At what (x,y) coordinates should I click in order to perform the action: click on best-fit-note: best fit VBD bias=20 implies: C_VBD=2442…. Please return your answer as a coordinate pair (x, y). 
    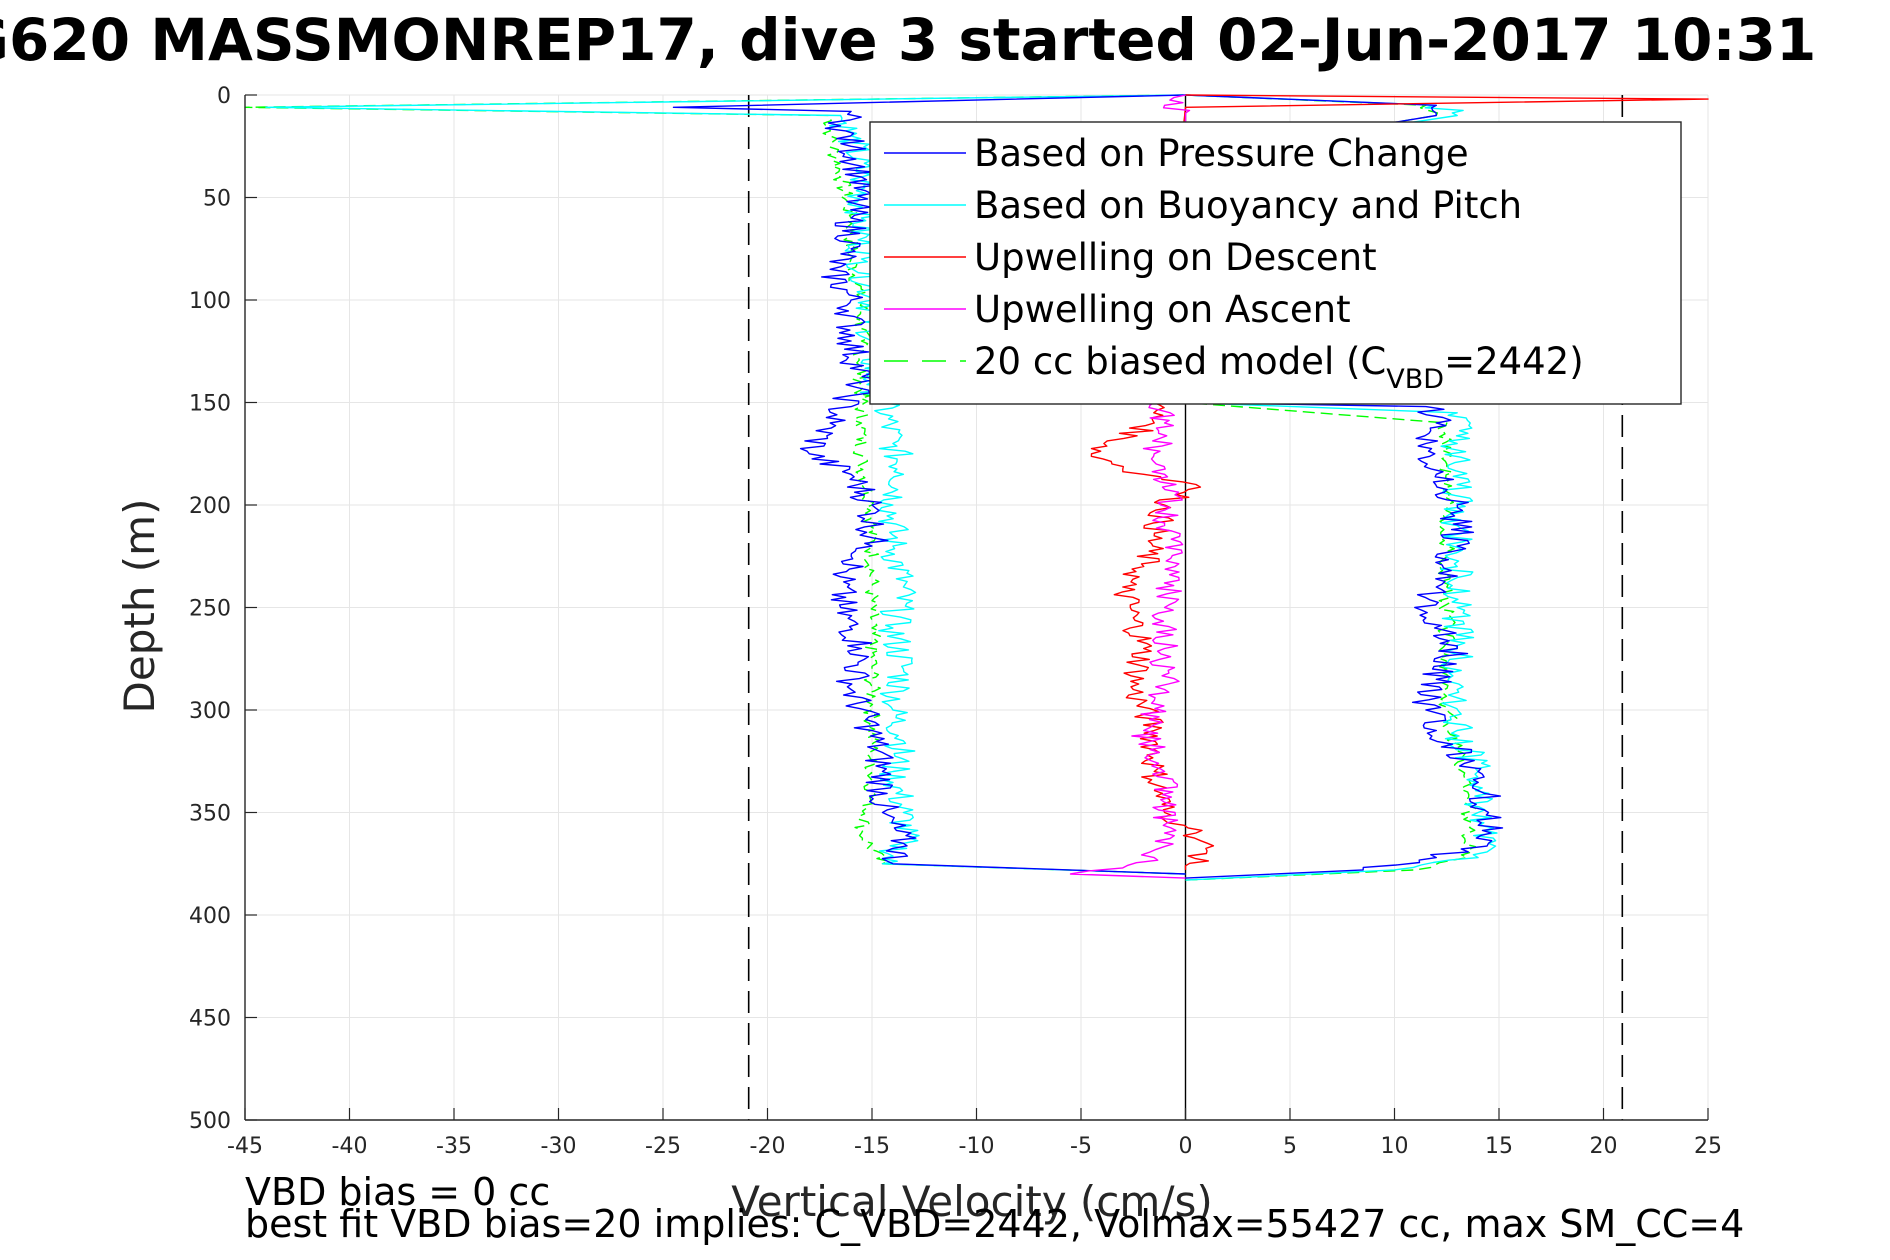
    Looking at the image, I should click on (994, 1224).